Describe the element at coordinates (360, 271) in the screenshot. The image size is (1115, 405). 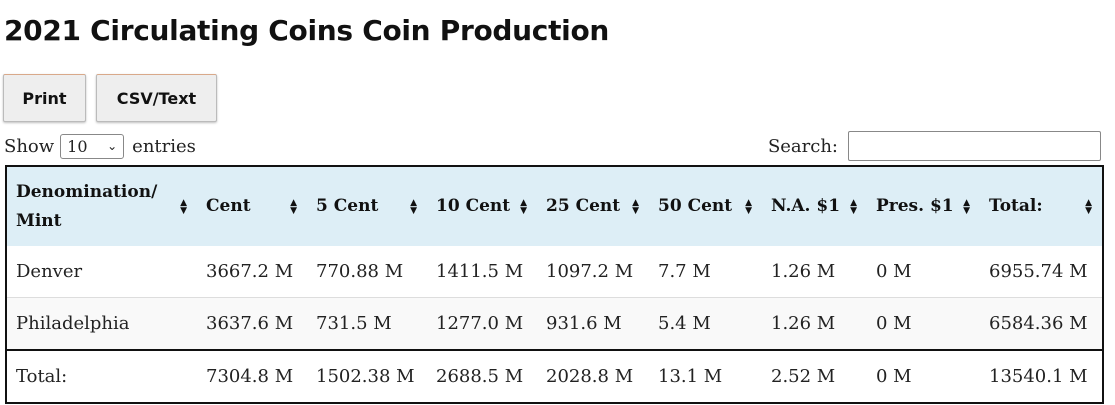
I see `value-cell: 770.88 M` at that location.